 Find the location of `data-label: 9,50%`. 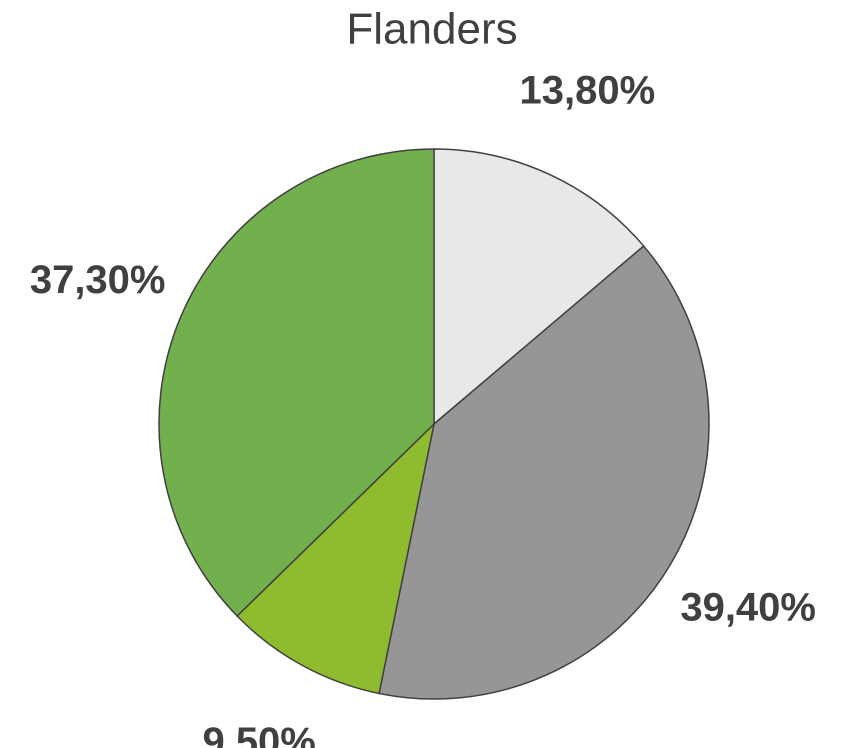

data-label: 9,50% is located at coordinates (258, 734).